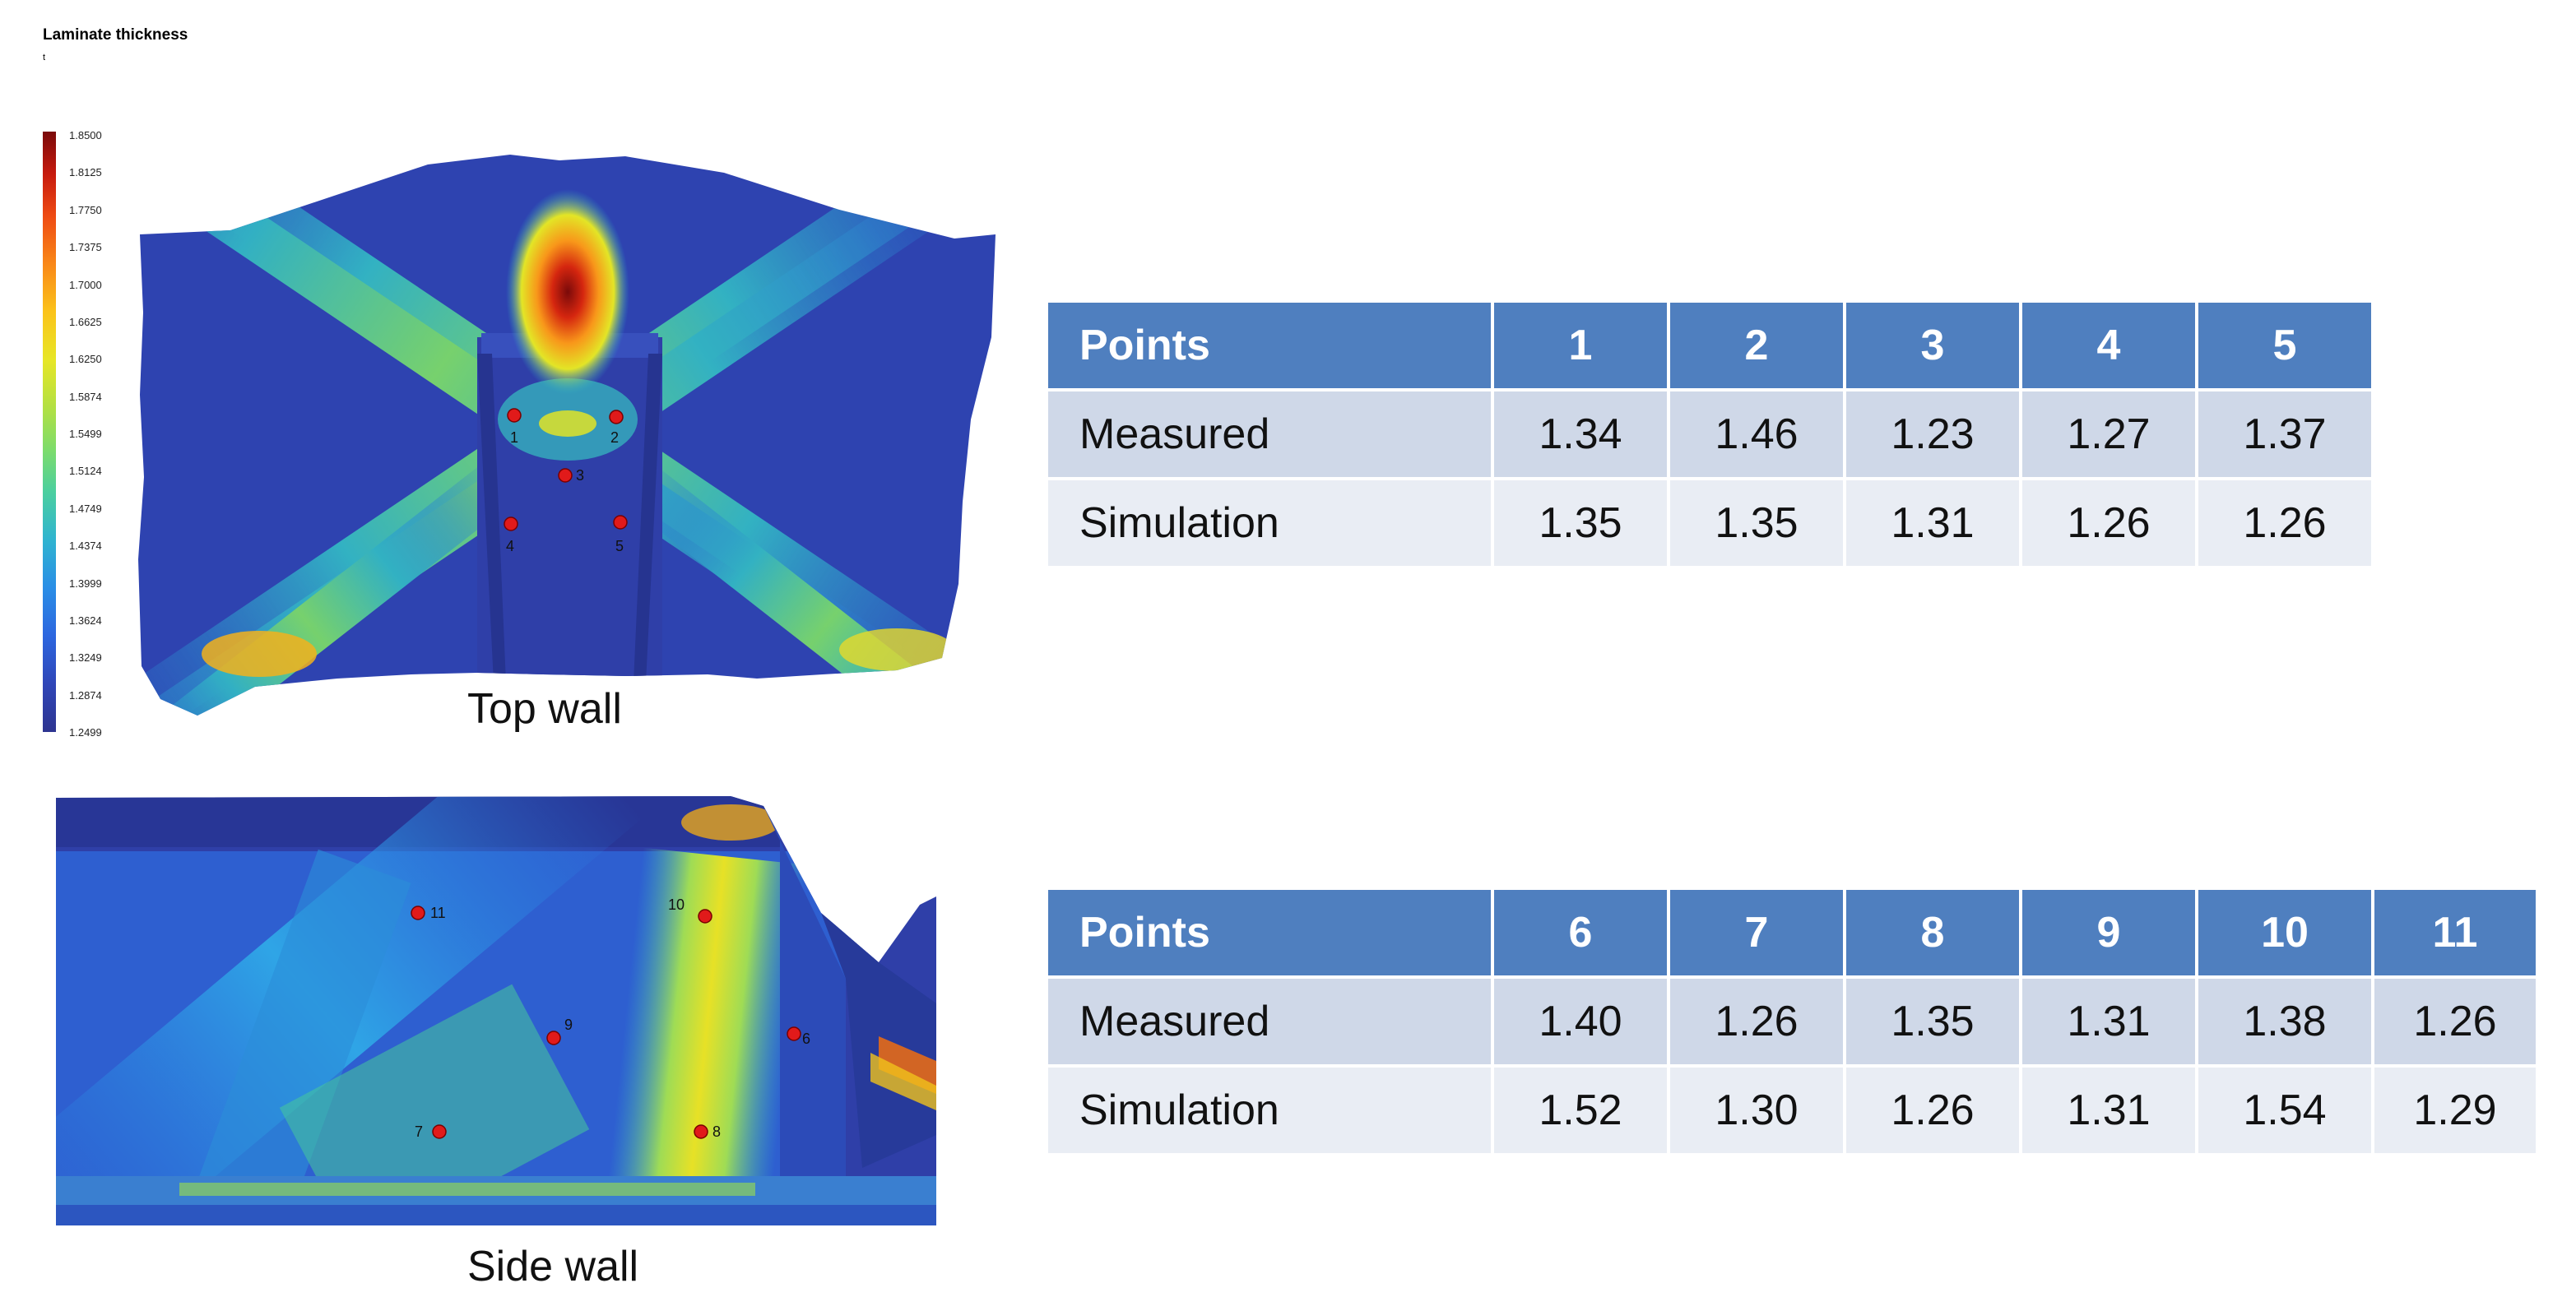 The width and height of the screenshot is (2576, 1311). I want to click on table-header-row: Points 1 2 3 4 5, so click(1709, 345).